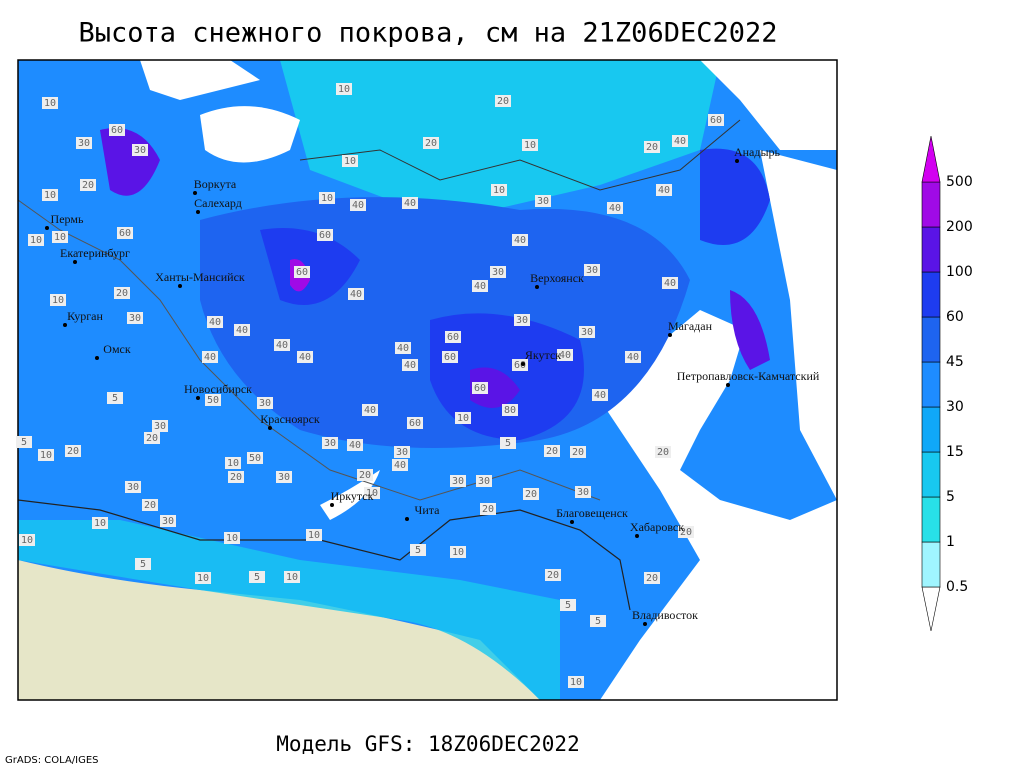  Describe the element at coordinates (950, 542) in the screenshot. I see `legend-label: 1` at that location.